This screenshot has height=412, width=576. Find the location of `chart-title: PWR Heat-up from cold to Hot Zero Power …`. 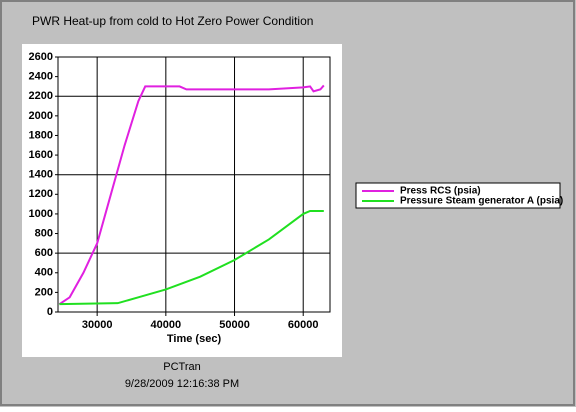

chart-title: PWR Heat-up from cold to Hot Zero Power … is located at coordinates (172, 21).